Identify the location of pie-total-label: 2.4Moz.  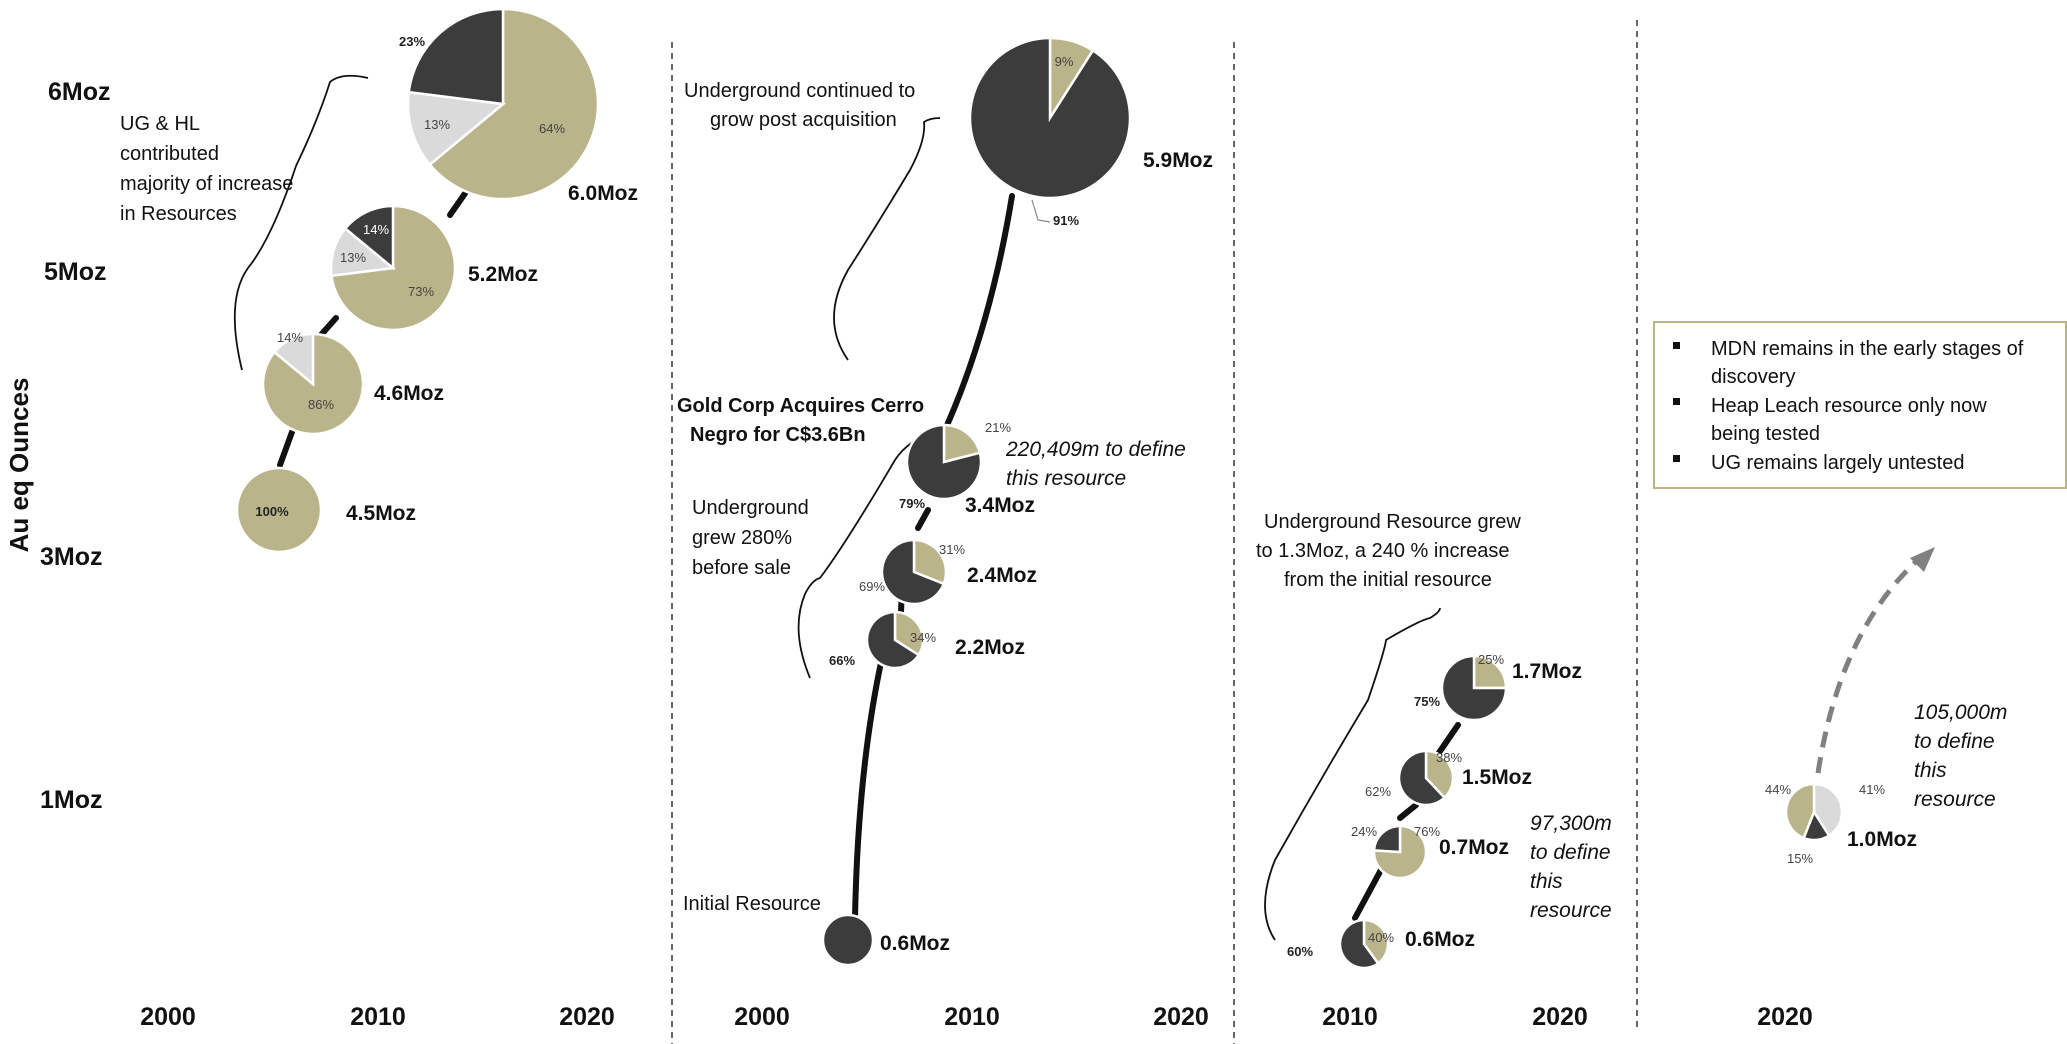
(1002, 575).